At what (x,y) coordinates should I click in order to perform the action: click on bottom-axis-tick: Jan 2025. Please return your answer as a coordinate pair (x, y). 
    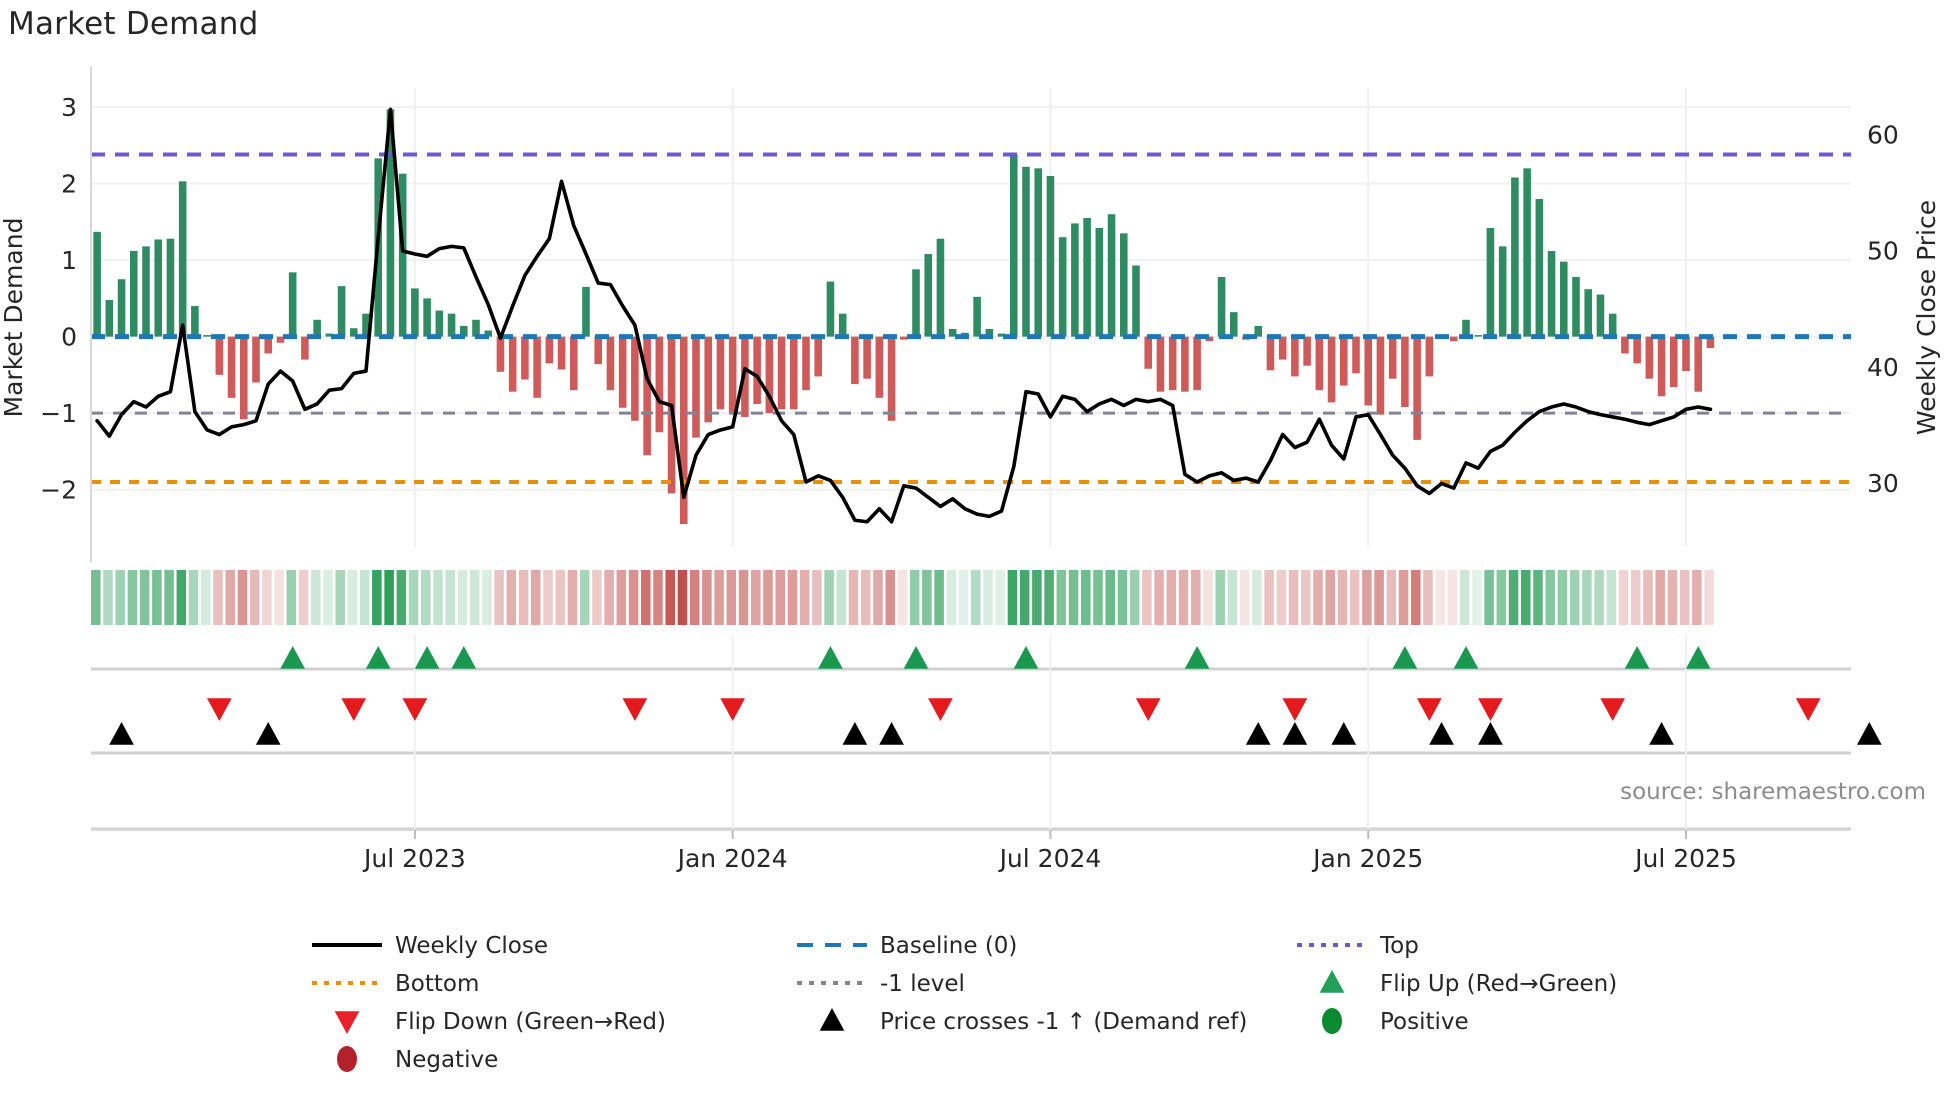
    Looking at the image, I should click on (1367, 858).